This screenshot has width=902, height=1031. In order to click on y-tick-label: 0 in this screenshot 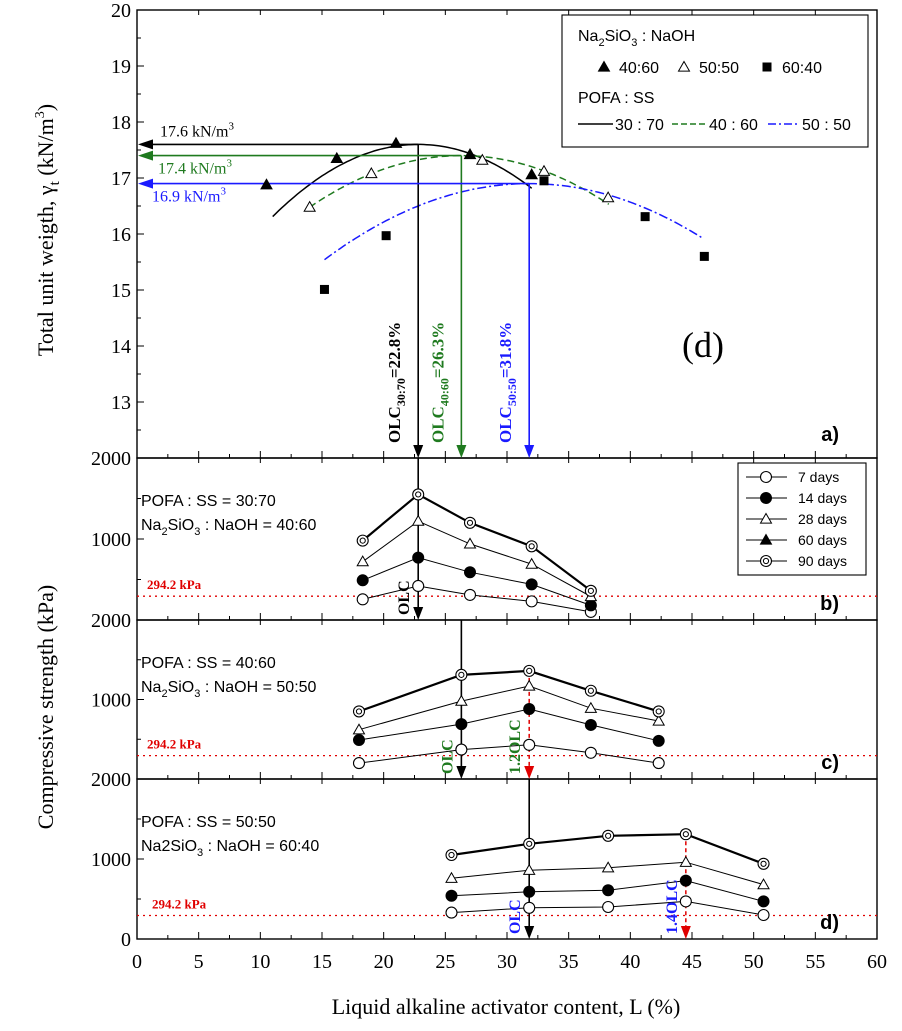, I will do `click(126, 940)`.